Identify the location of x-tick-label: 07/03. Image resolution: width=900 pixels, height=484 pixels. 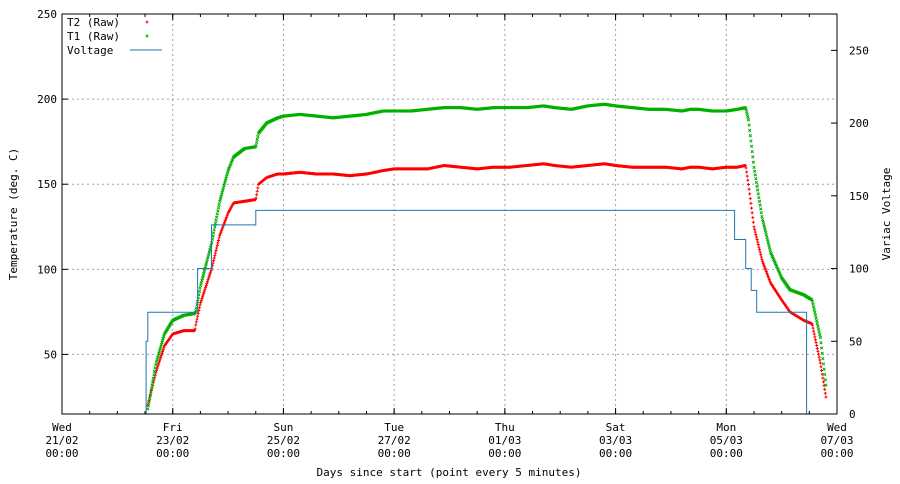
(836, 440).